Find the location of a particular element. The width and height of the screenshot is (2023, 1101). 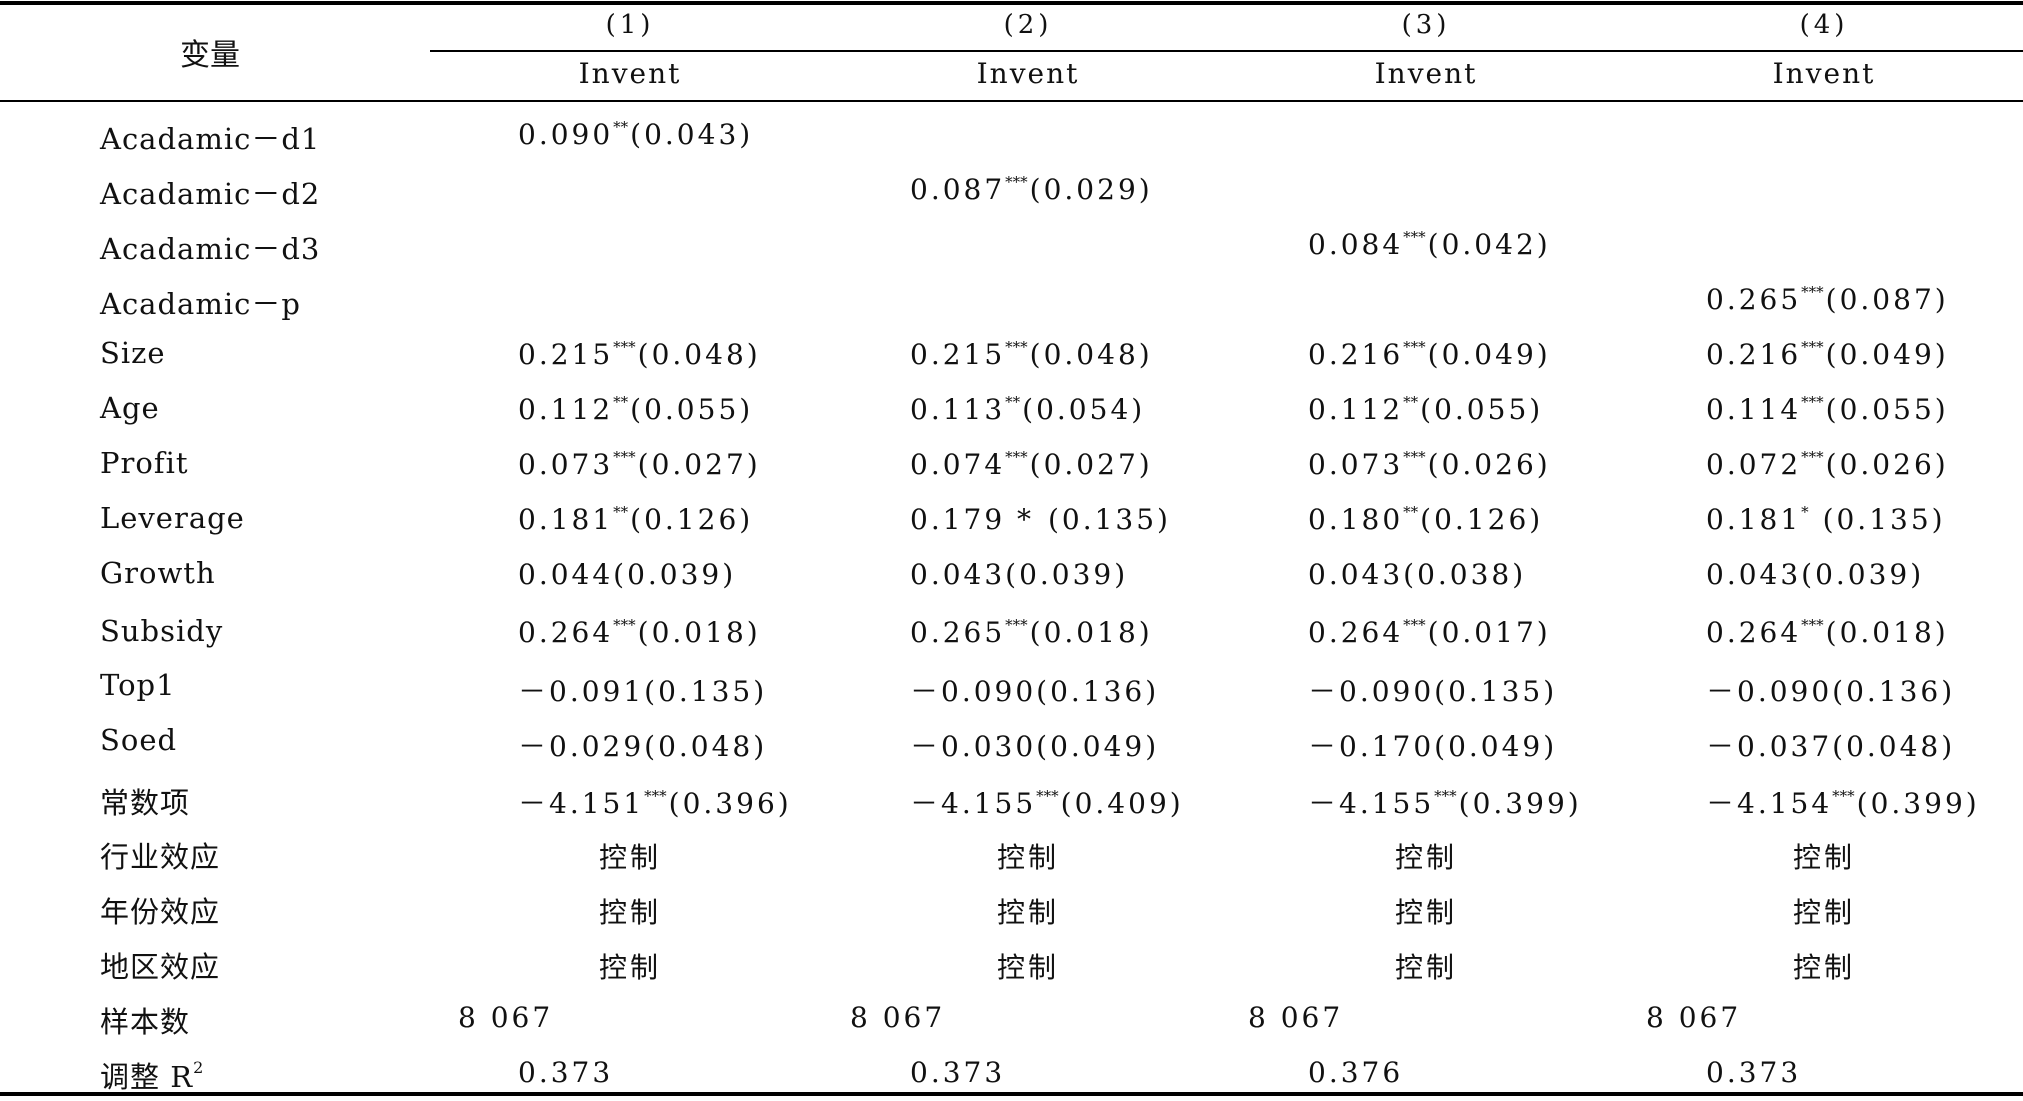

table-cell: 0.073***(0.027) is located at coordinates (639, 464).